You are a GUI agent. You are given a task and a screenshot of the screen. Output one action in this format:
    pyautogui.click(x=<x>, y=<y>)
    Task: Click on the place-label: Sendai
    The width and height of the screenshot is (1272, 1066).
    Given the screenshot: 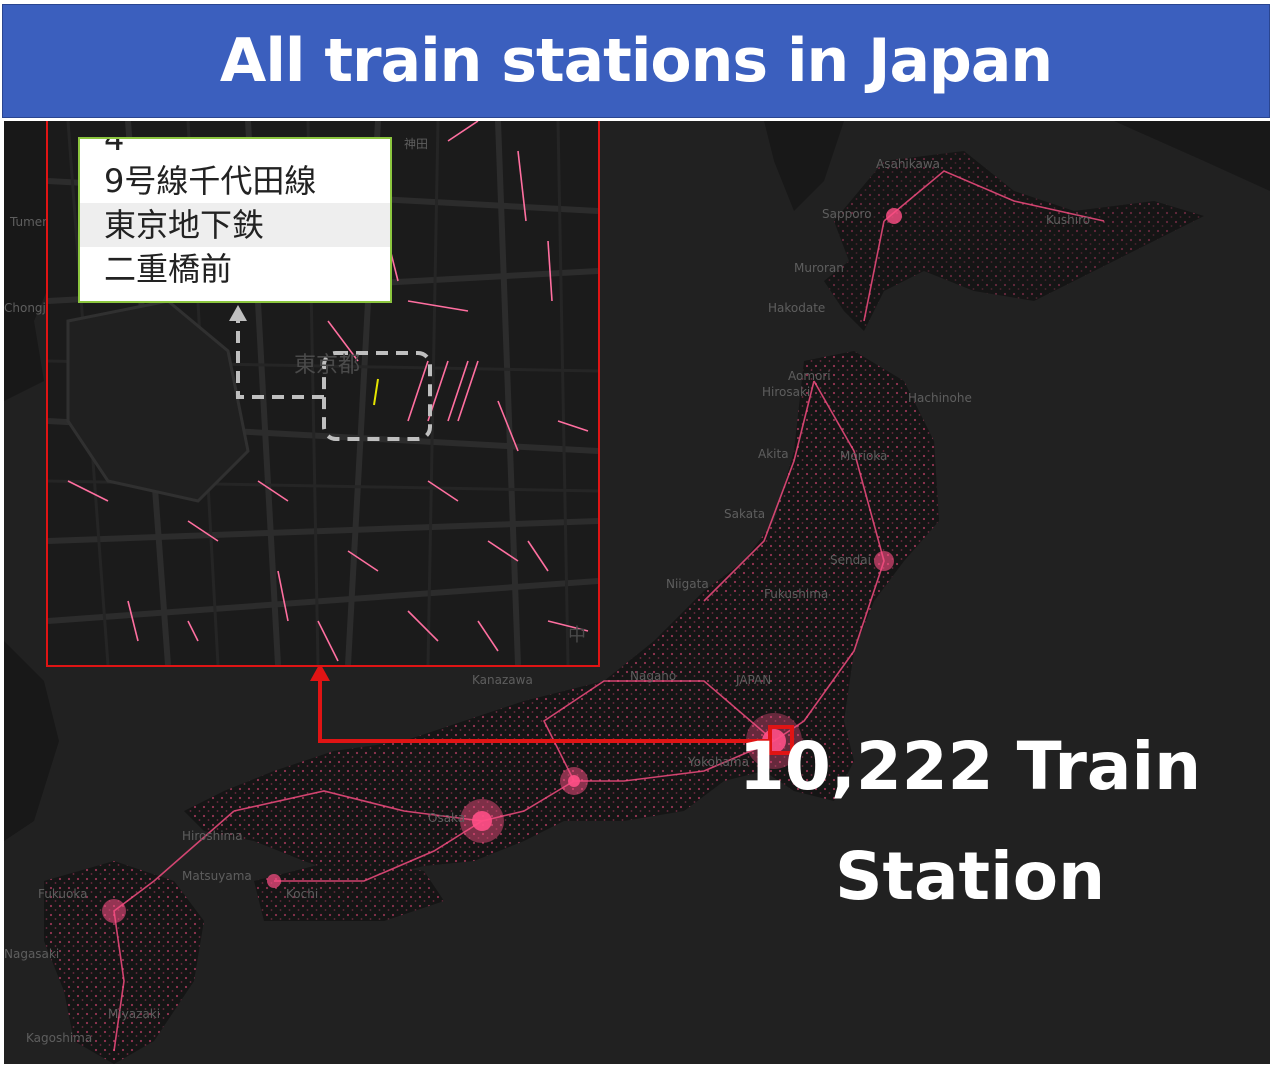 What is the action you would take?
    pyautogui.click(x=850, y=560)
    